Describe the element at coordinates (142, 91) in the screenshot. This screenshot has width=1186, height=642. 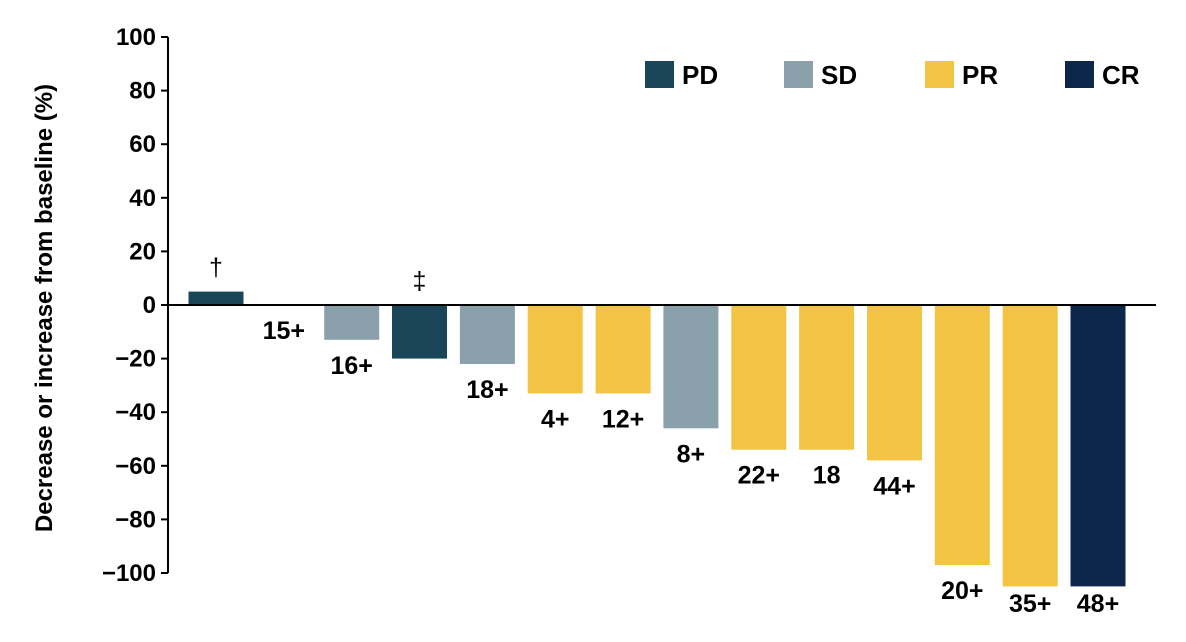
I see `y-tick-label: 80` at that location.